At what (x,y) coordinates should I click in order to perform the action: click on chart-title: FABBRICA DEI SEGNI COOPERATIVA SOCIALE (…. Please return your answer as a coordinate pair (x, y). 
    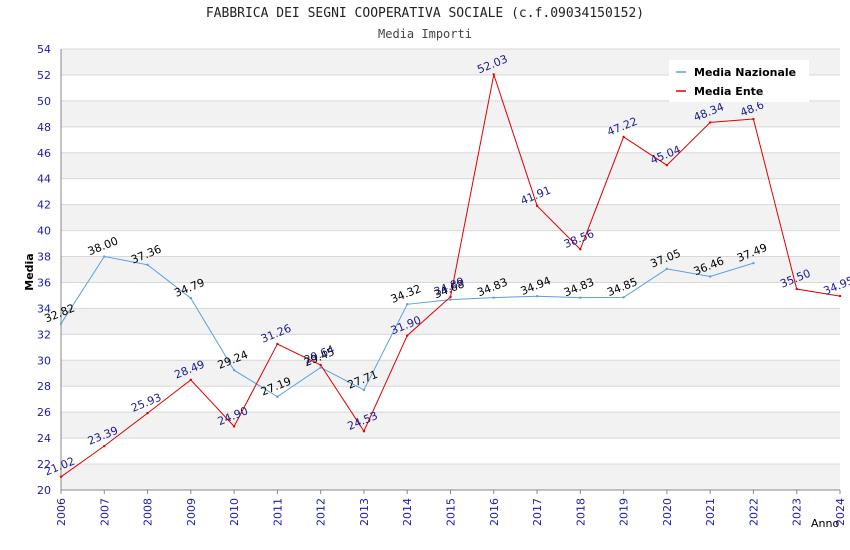
    Looking at the image, I should click on (425, 13).